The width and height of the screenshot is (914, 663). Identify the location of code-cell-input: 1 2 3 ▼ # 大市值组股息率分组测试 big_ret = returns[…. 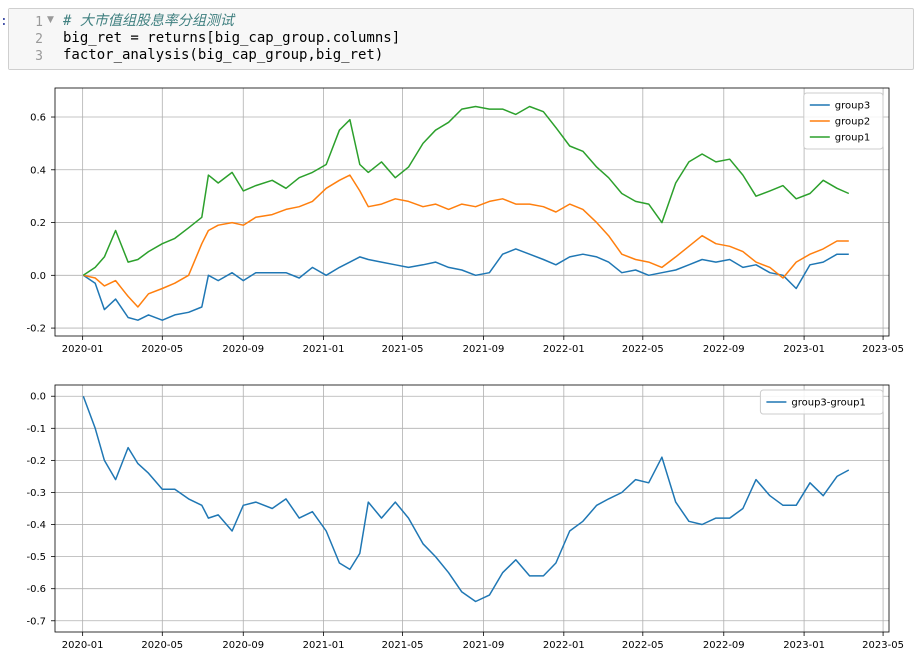
(461, 39).